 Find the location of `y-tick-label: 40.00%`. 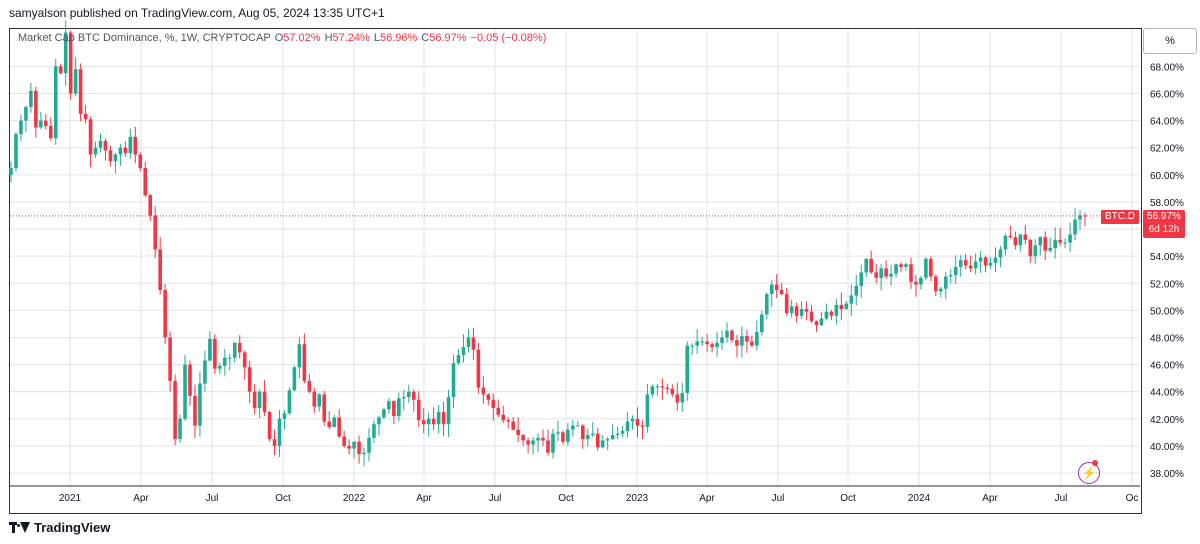

y-tick-label: 40.00% is located at coordinates (1167, 447).